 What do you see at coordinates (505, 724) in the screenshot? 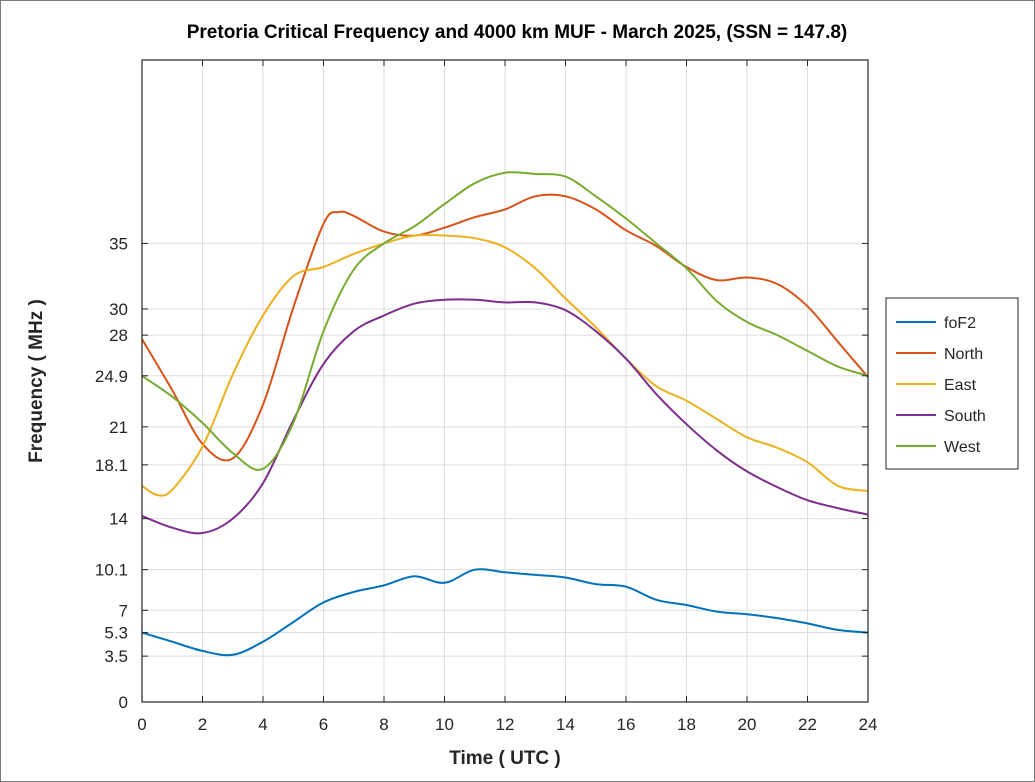
I see `x-tick-label: 12` at bounding box center [505, 724].